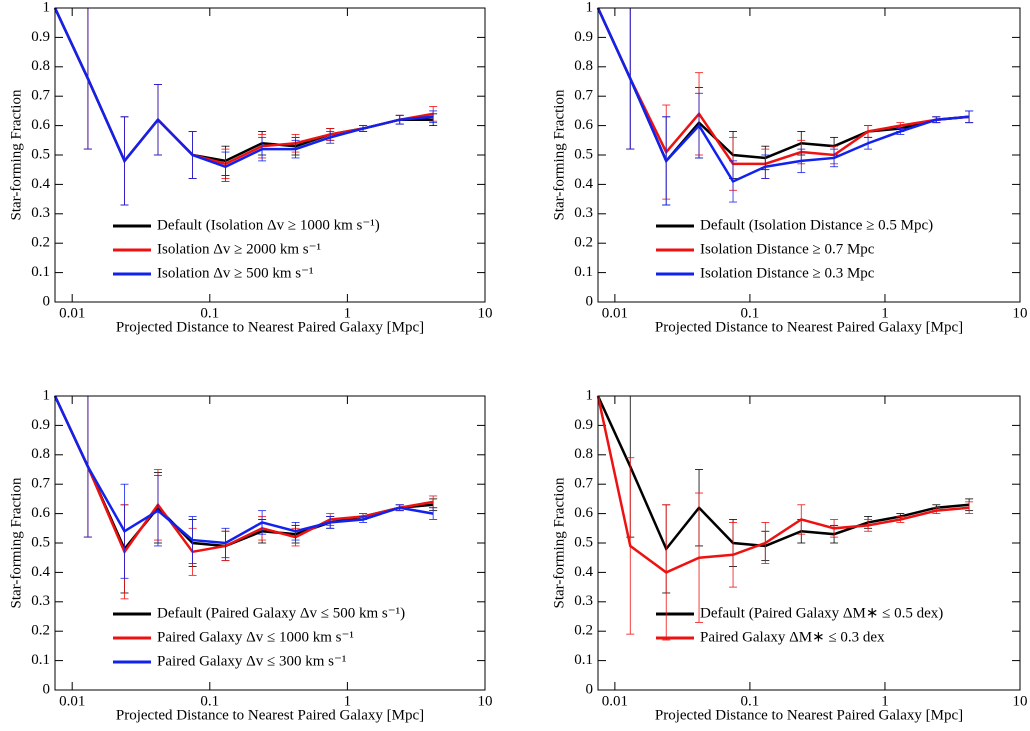  Describe the element at coordinates (251, 661) in the screenshot. I see `legend-label: Paired Galaxy Δv ≤ 300 km s⁻¹` at that location.